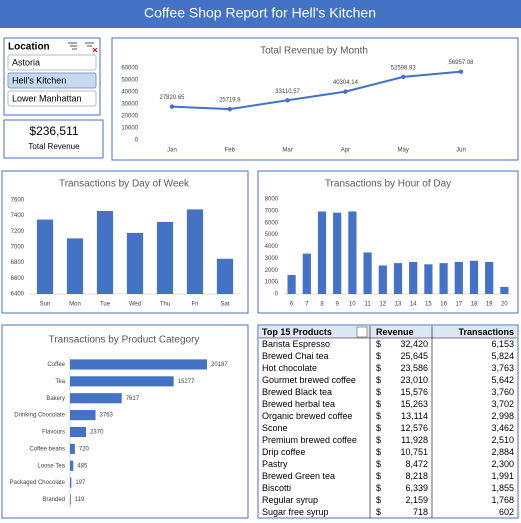 Image resolution: width=521 pixels, height=523 pixels. What do you see at coordinates (124, 340) in the screenshot?
I see `chart-title: Transactions by Product Category` at bounding box center [124, 340].